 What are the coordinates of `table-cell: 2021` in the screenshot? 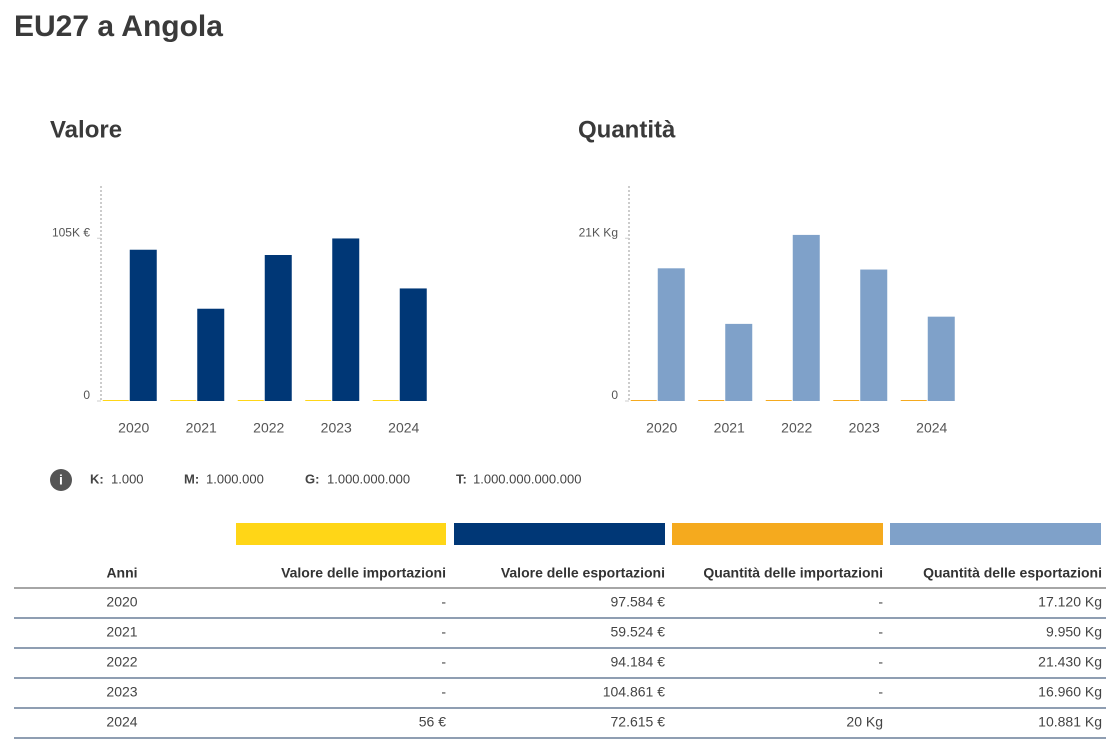 It's located at (121, 632).